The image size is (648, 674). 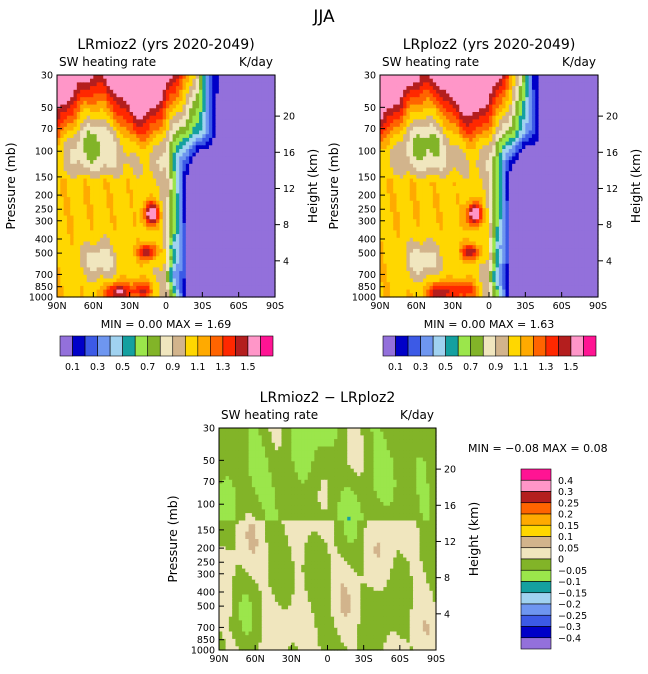 What do you see at coordinates (44, 196) in the screenshot?
I see `y-tick-label: 200` at bounding box center [44, 196].